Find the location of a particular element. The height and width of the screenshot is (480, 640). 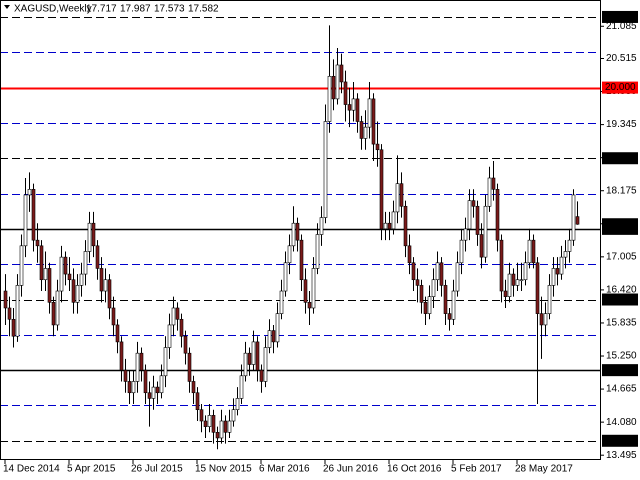

y-tick-label: 15.835 is located at coordinates (621, 323).